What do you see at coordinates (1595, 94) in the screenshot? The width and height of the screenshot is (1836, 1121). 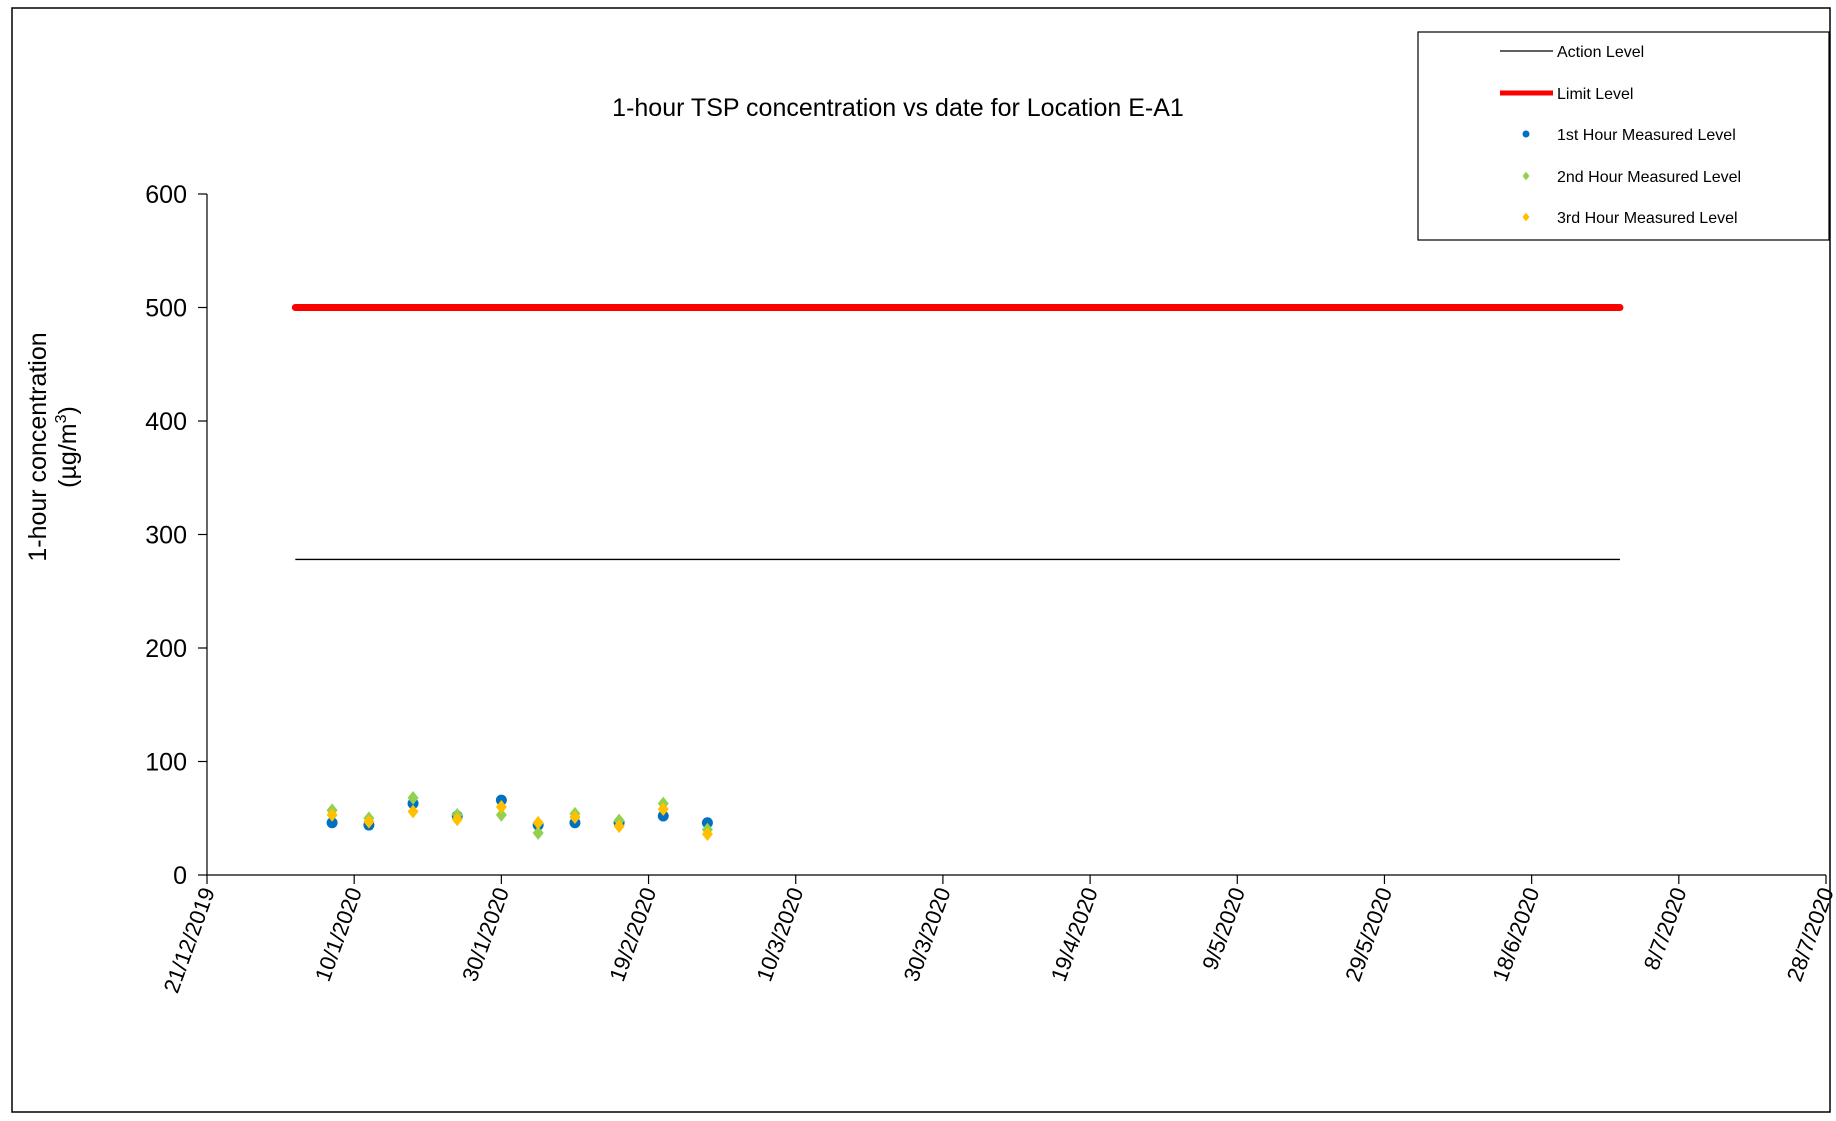 I see `legend-label: Limit Level` at bounding box center [1595, 94].